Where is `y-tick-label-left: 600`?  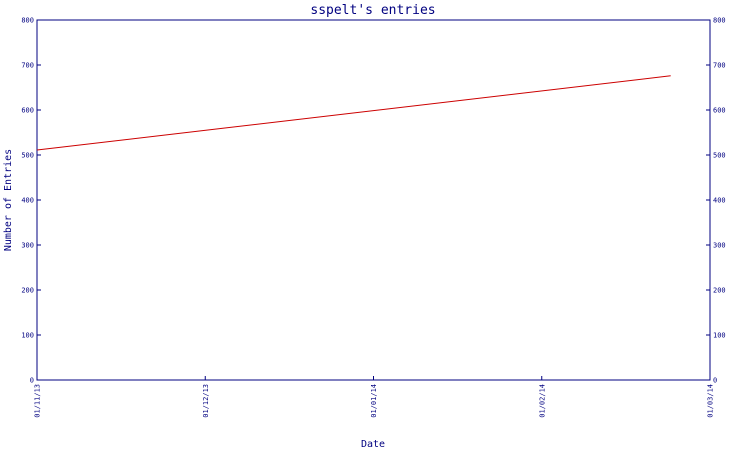 y-tick-label-left: 600 is located at coordinates (27, 111).